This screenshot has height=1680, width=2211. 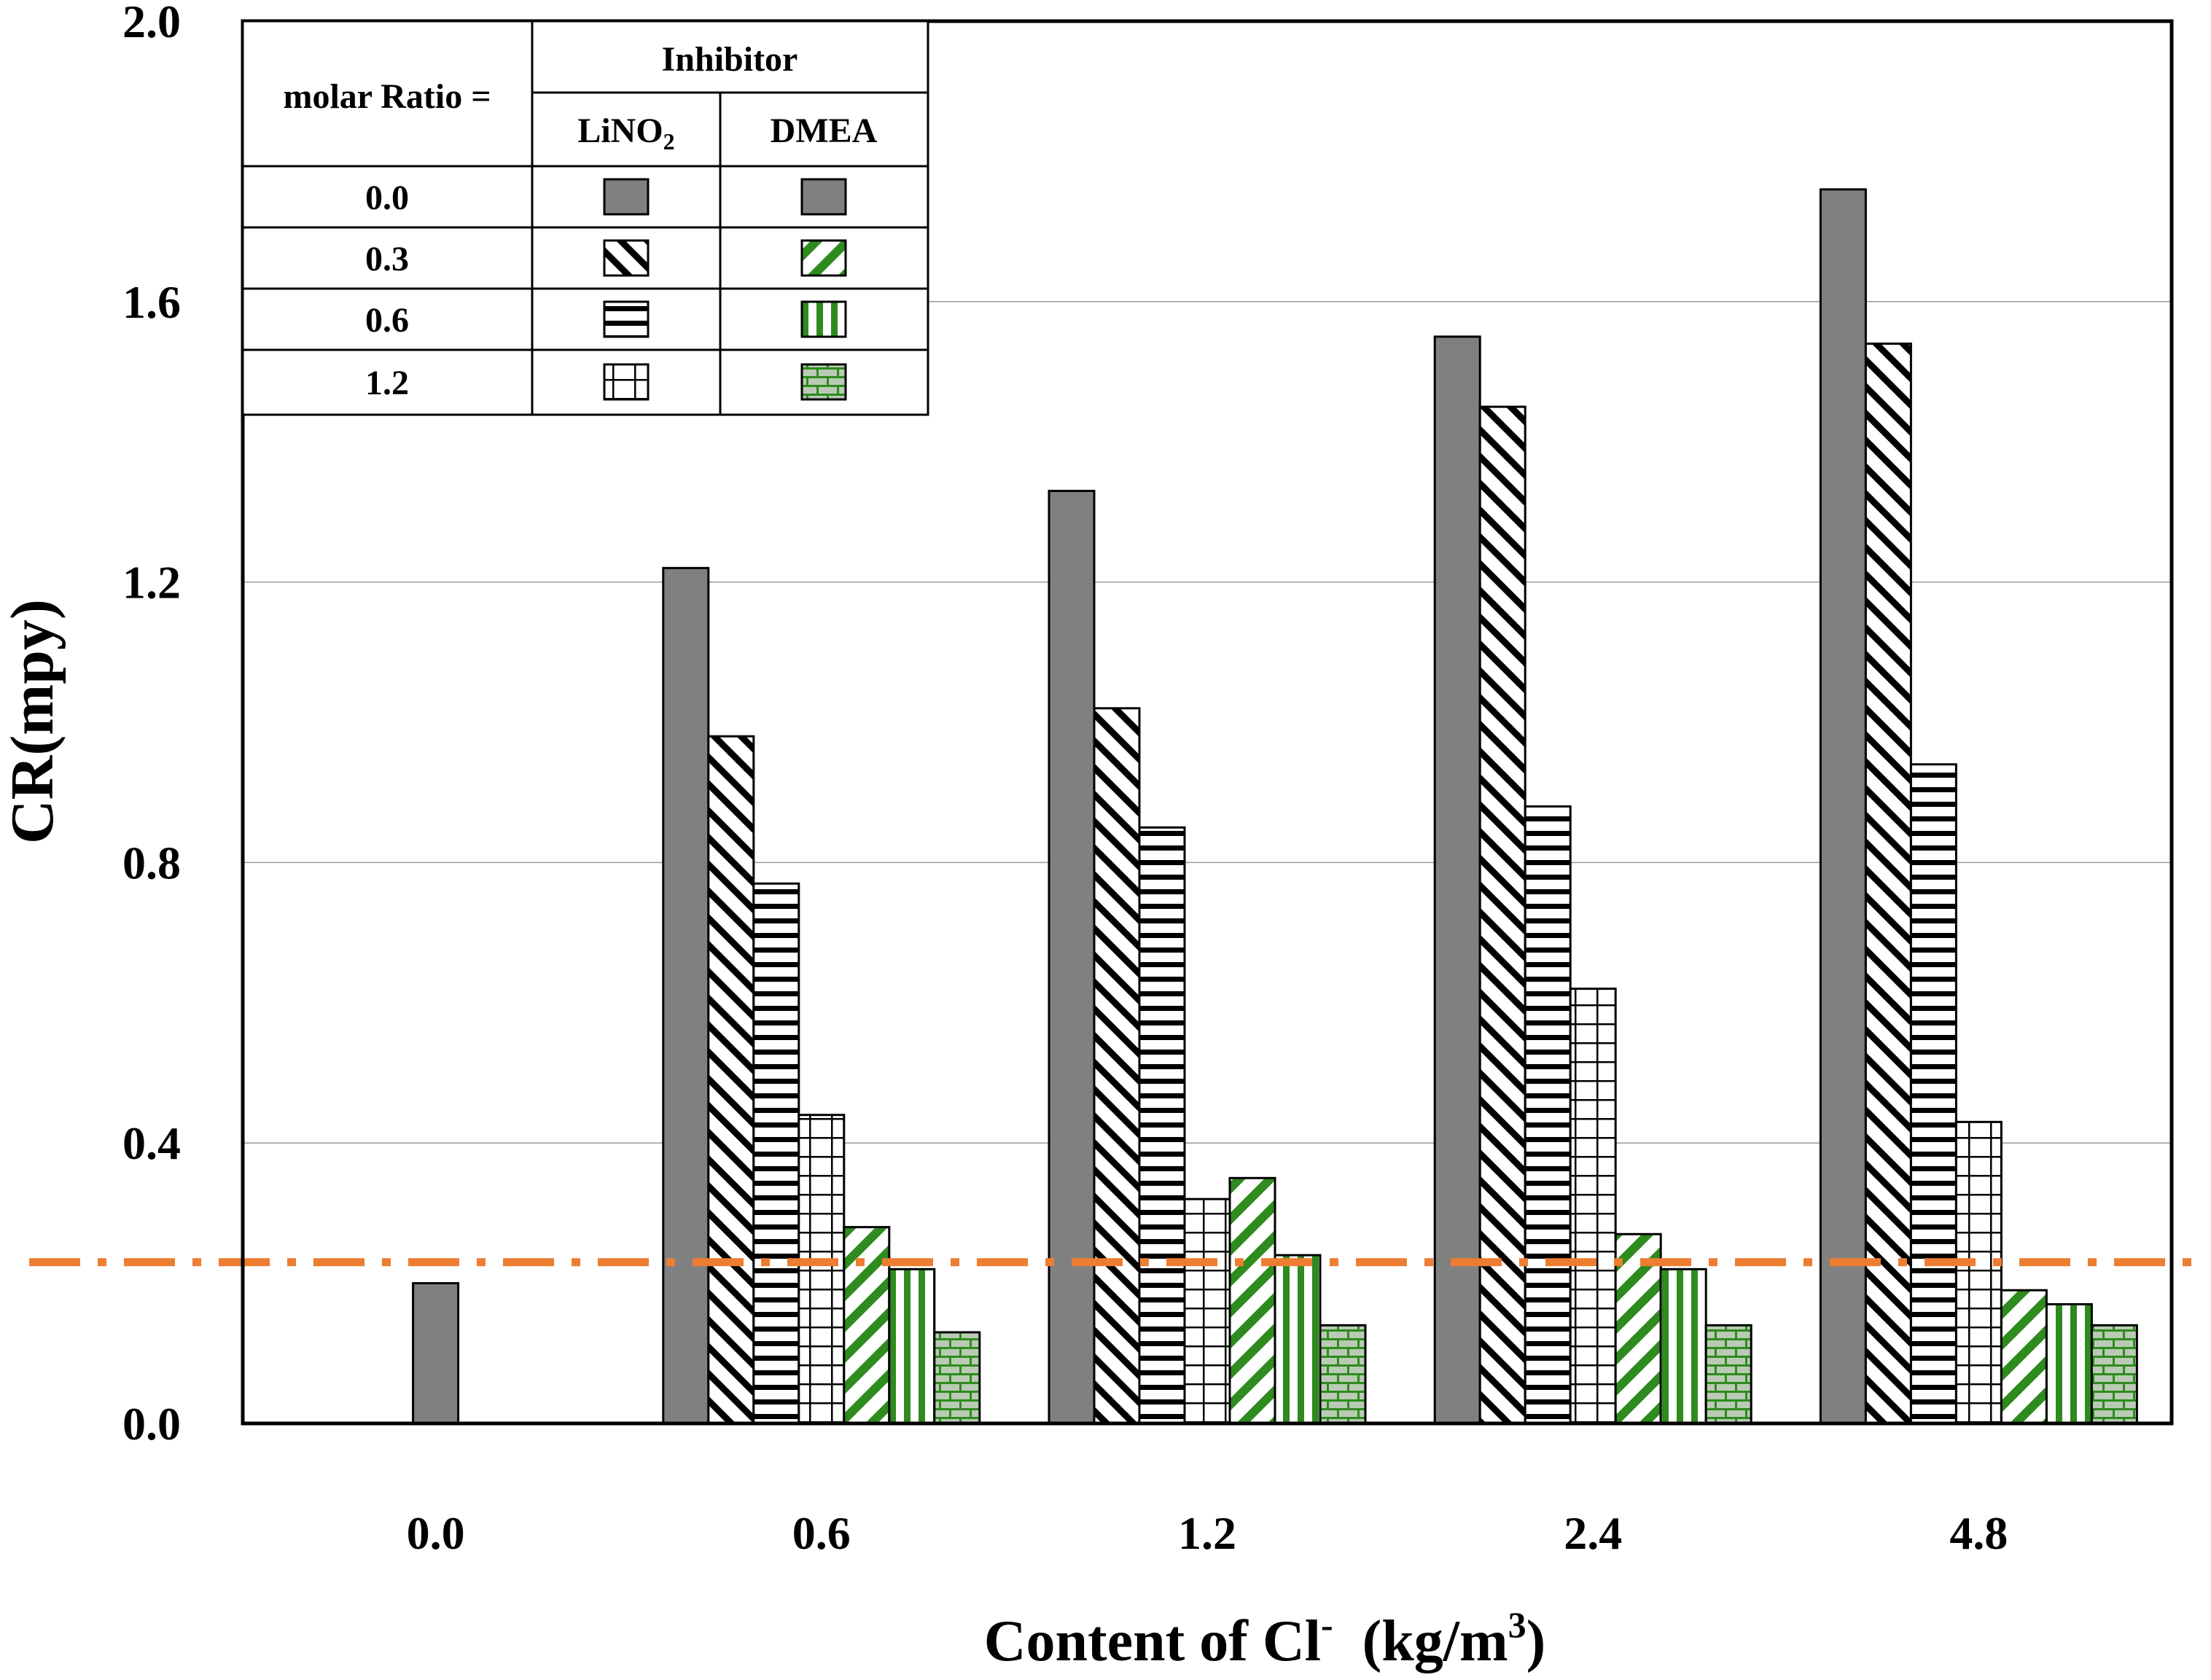 I want to click on x-tick-label: 0.0, so click(x=436, y=1533).